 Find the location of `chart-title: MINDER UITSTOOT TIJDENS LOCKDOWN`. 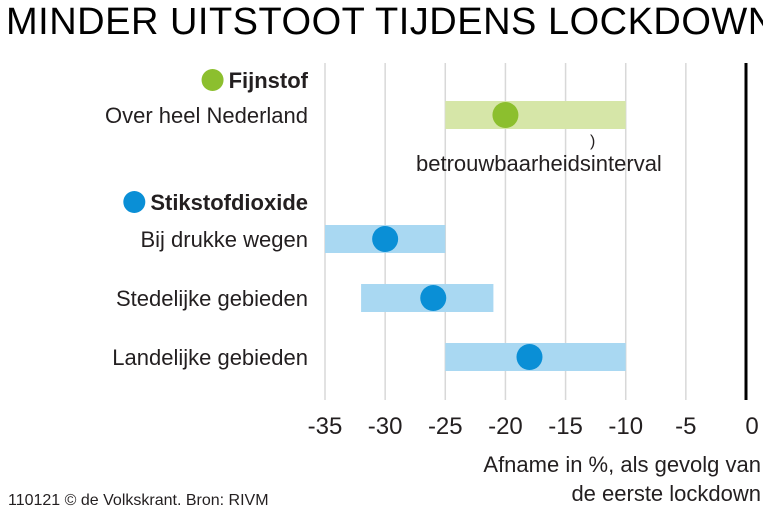

chart-title: MINDER UITSTOOT TIJDENS LOCKDOWN is located at coordinates (384, 22).